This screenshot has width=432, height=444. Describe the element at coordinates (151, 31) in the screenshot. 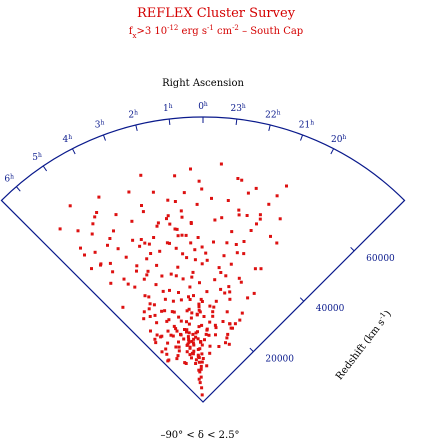

I see `subtitle-mid: >3 10` at that location.